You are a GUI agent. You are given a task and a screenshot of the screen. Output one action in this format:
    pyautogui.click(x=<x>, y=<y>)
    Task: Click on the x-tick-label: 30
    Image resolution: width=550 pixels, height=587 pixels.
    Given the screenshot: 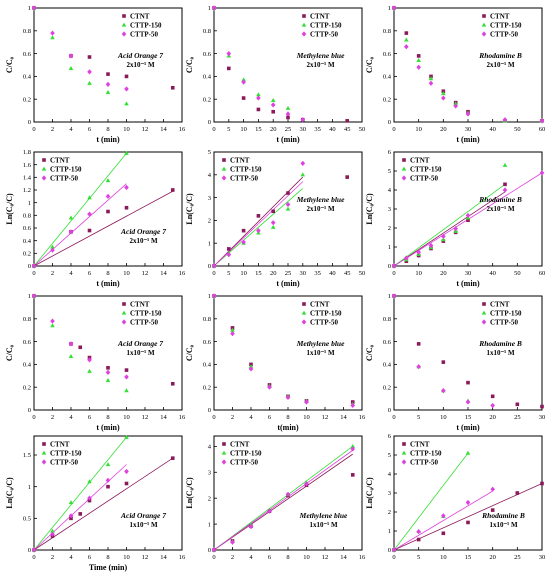 What is the action you would take?
    pyautogui.click(x=542, y=417)
    